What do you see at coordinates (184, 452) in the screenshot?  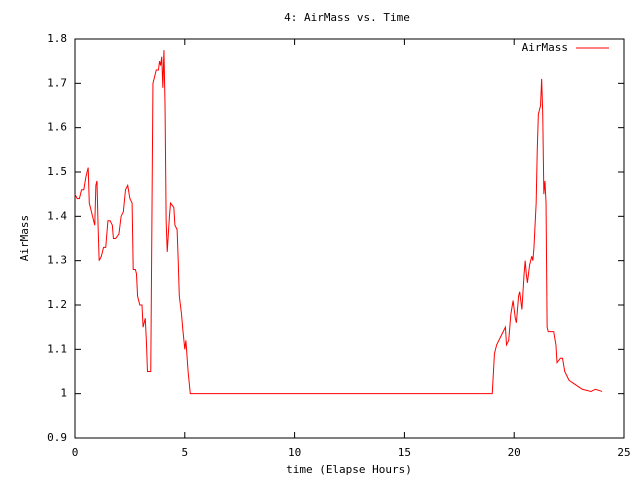 I see `x-tick-label: 5` at bounding box center [184, 452].